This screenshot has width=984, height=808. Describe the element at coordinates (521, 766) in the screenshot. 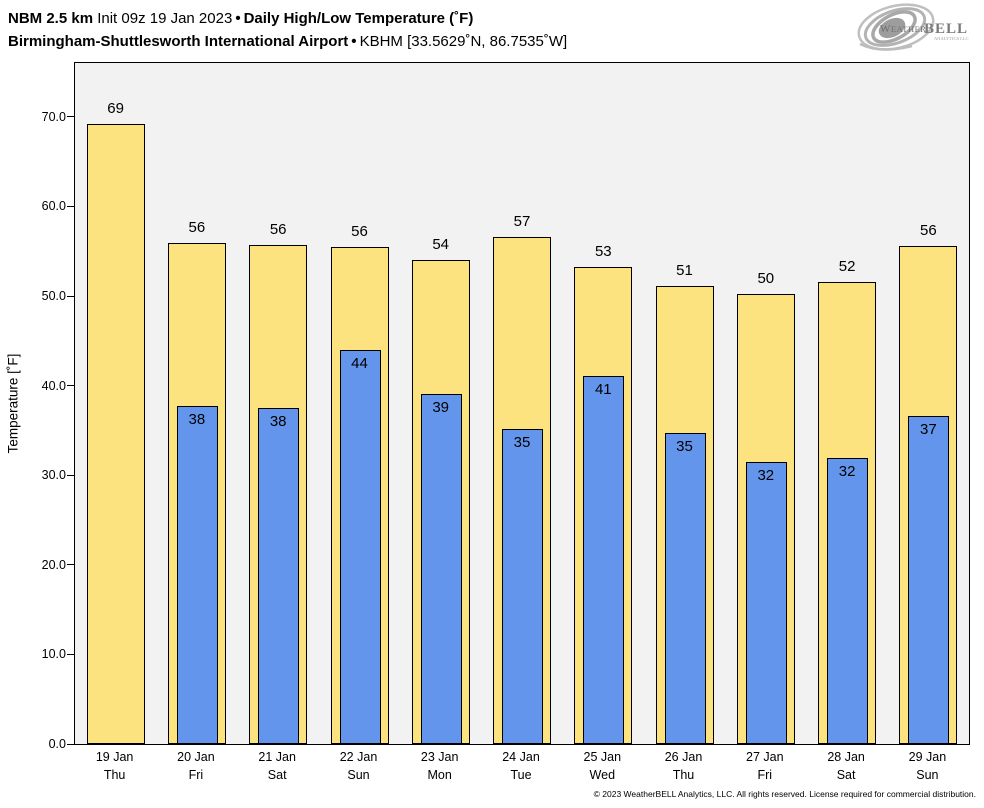

I see `x-tick-label: 24 Jan Tue` at that location.